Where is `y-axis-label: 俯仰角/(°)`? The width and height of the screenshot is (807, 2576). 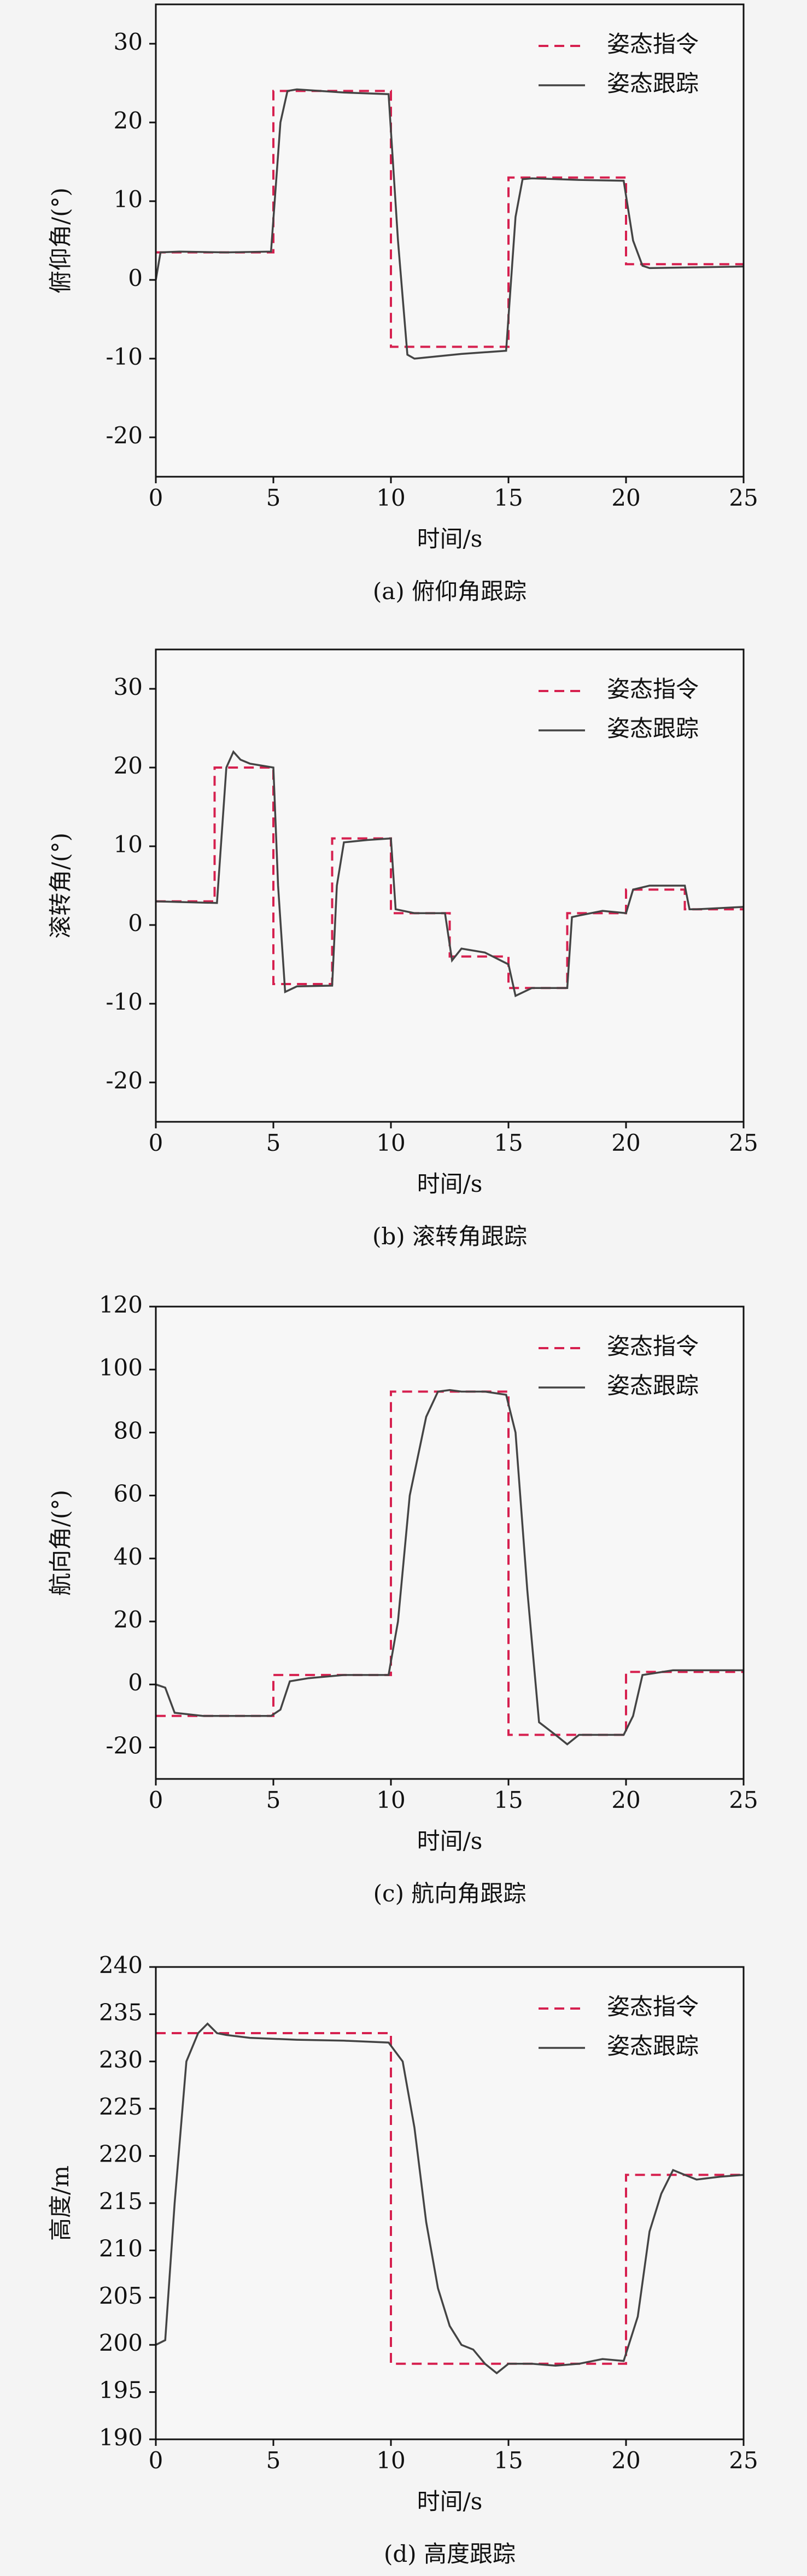
y-axis-label: 俯仰角/(°) is located at coordinates (60, 241).